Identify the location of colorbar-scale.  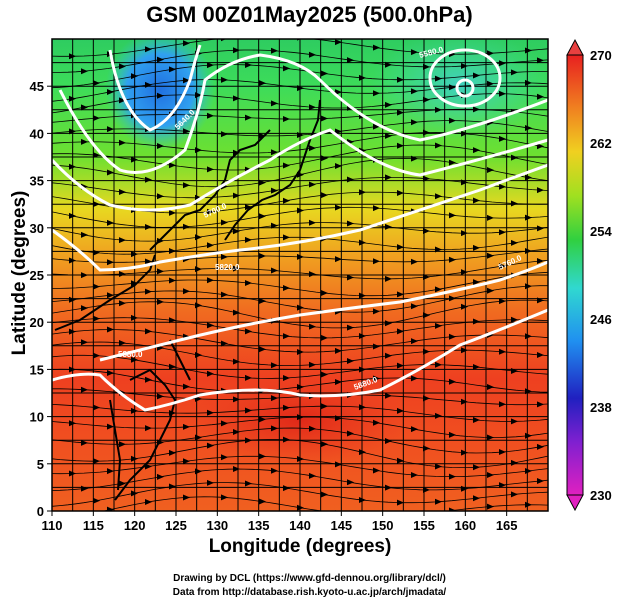
(575, 275).